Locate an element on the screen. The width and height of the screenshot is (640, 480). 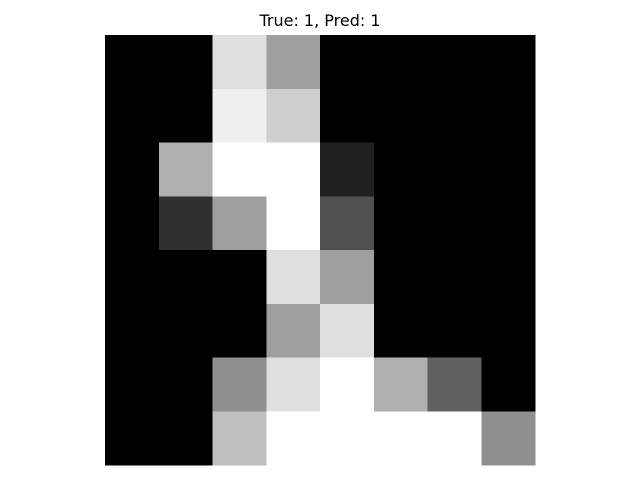
pixel-cell-r4-c5 is located at coordinates (400, 277).